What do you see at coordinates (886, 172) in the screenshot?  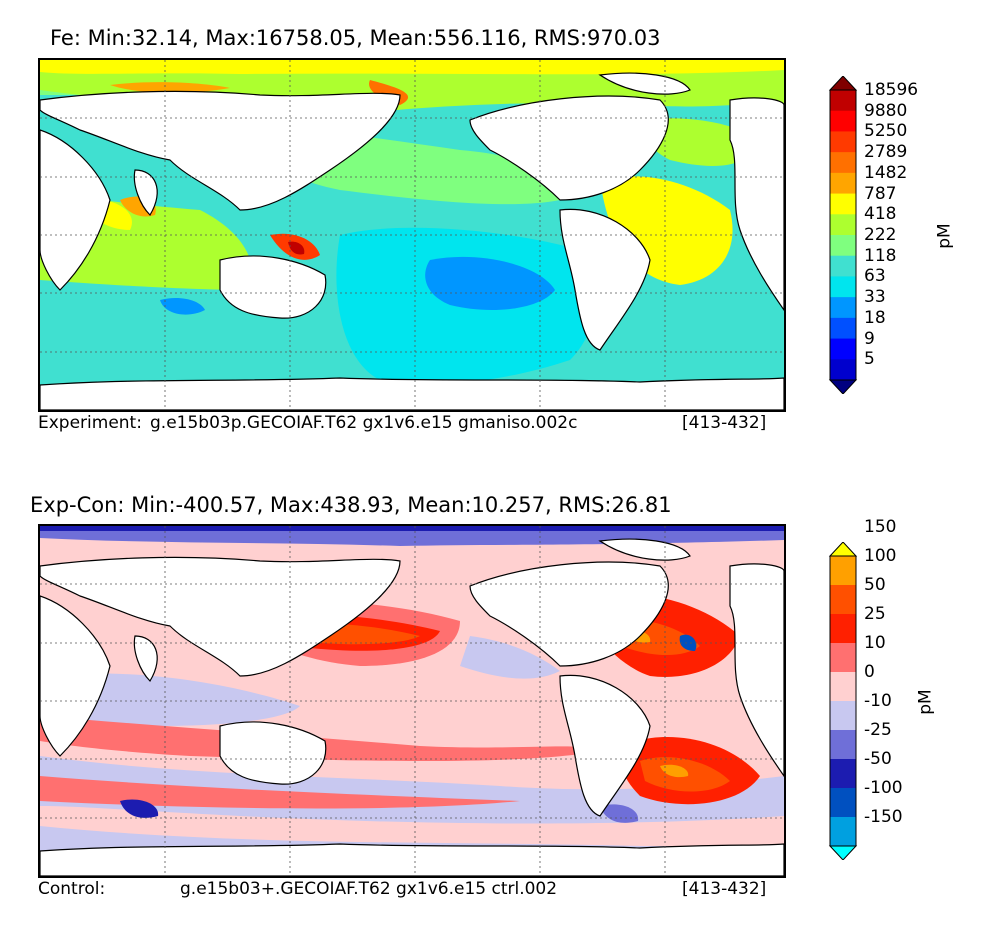 I see `panel1-colorbar-tick-label: 1482` at bounding box center [886, 172].